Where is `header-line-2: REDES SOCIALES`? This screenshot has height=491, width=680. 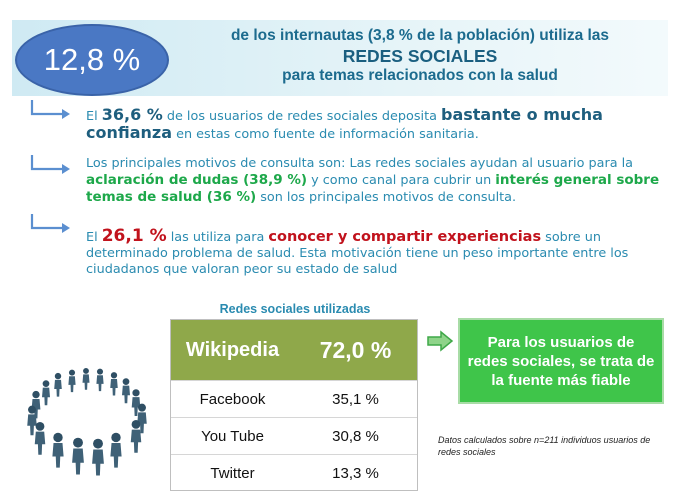 header-line-2: REDES SOCIALES is located at coordinates (420, 56).